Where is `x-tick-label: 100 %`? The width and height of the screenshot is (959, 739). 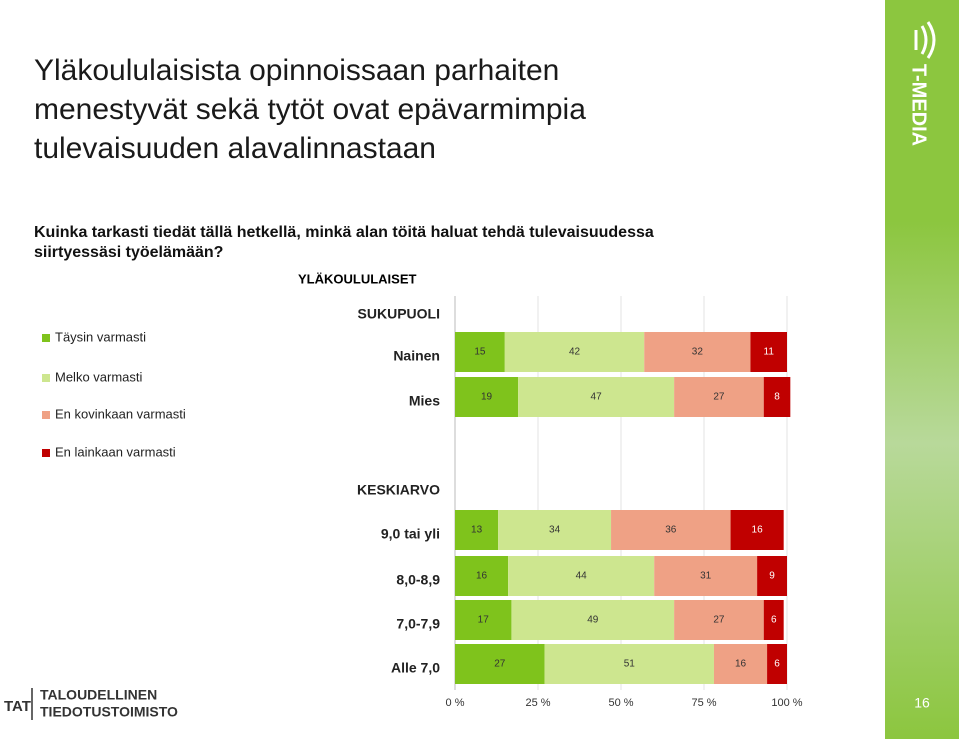
x-tick-label: 100 % is located at coordinates (786, 703).